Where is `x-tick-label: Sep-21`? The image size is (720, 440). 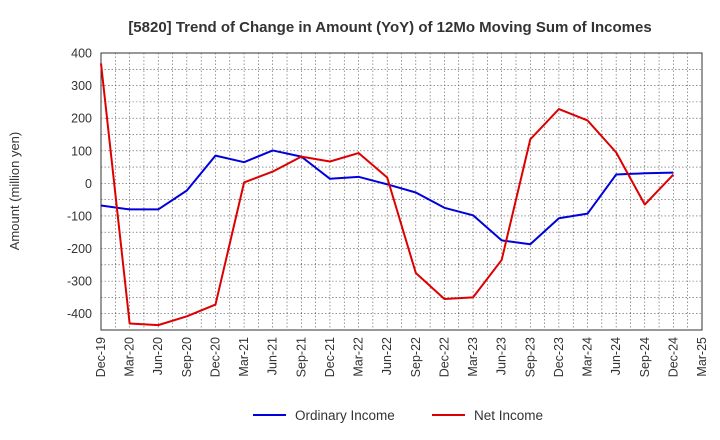 x-tick-label: Sep-21 is located at coordinates (301, 357).